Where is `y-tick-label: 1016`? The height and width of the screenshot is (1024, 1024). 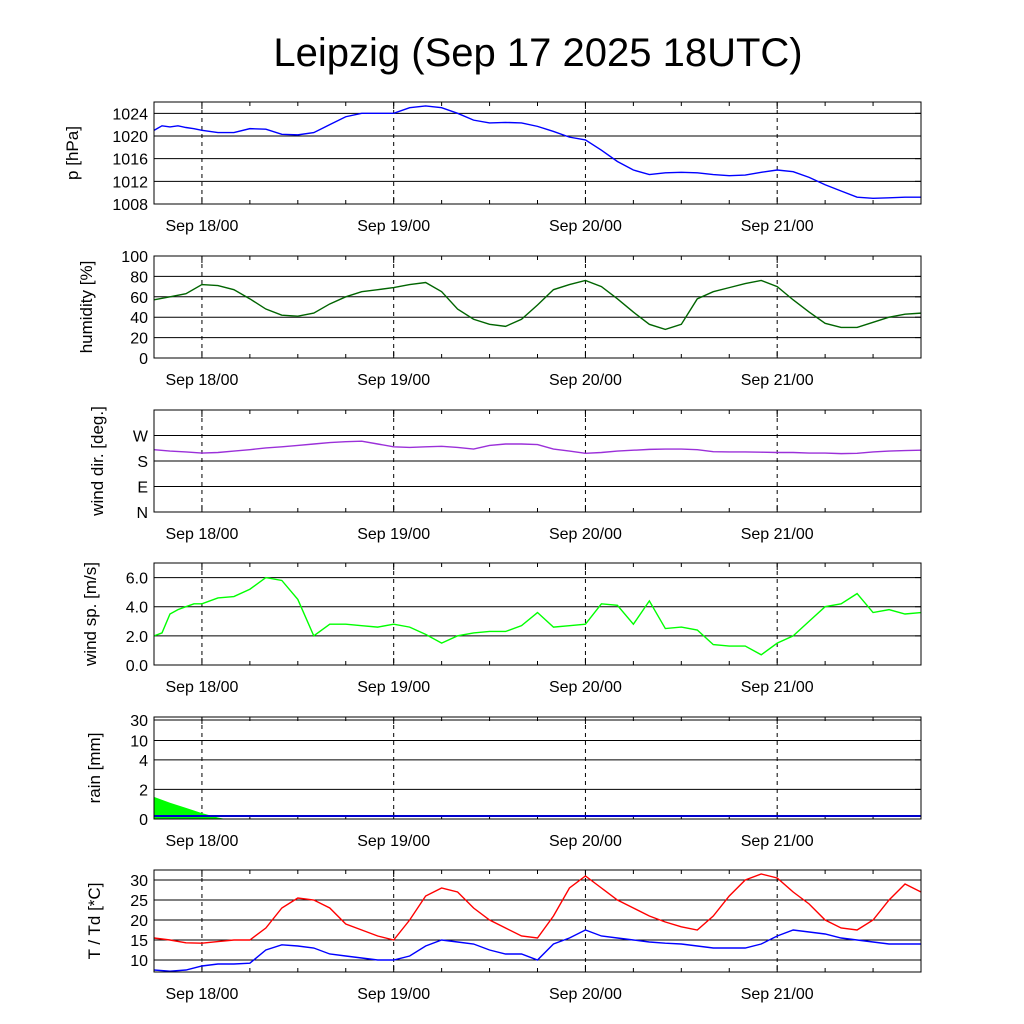 y-tick-label: 1016 is located at coordinates (130, 160).